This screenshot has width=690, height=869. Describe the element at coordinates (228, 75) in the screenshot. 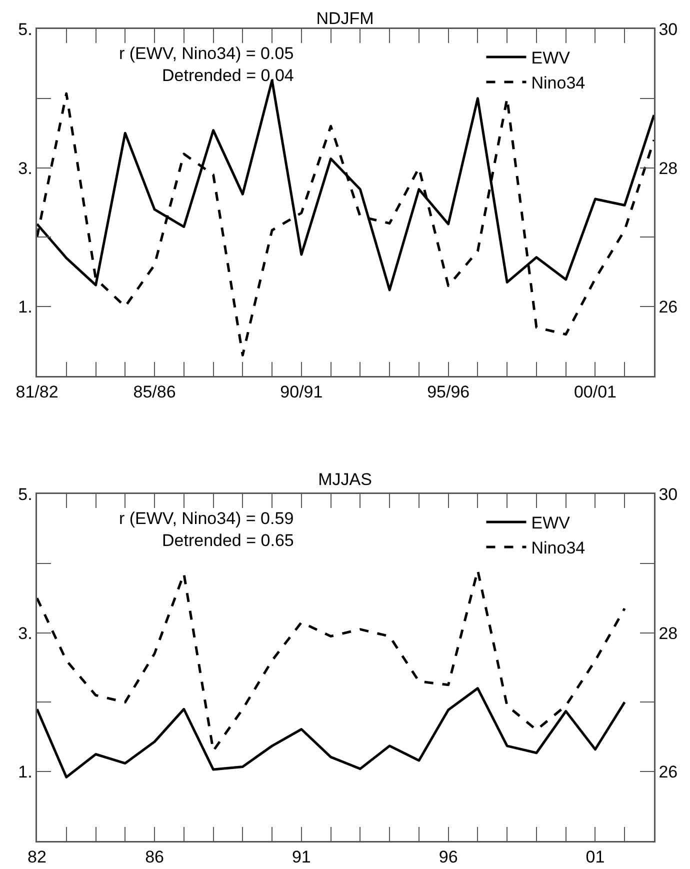

I see `annotation: Detrended = 0.04` at that location.